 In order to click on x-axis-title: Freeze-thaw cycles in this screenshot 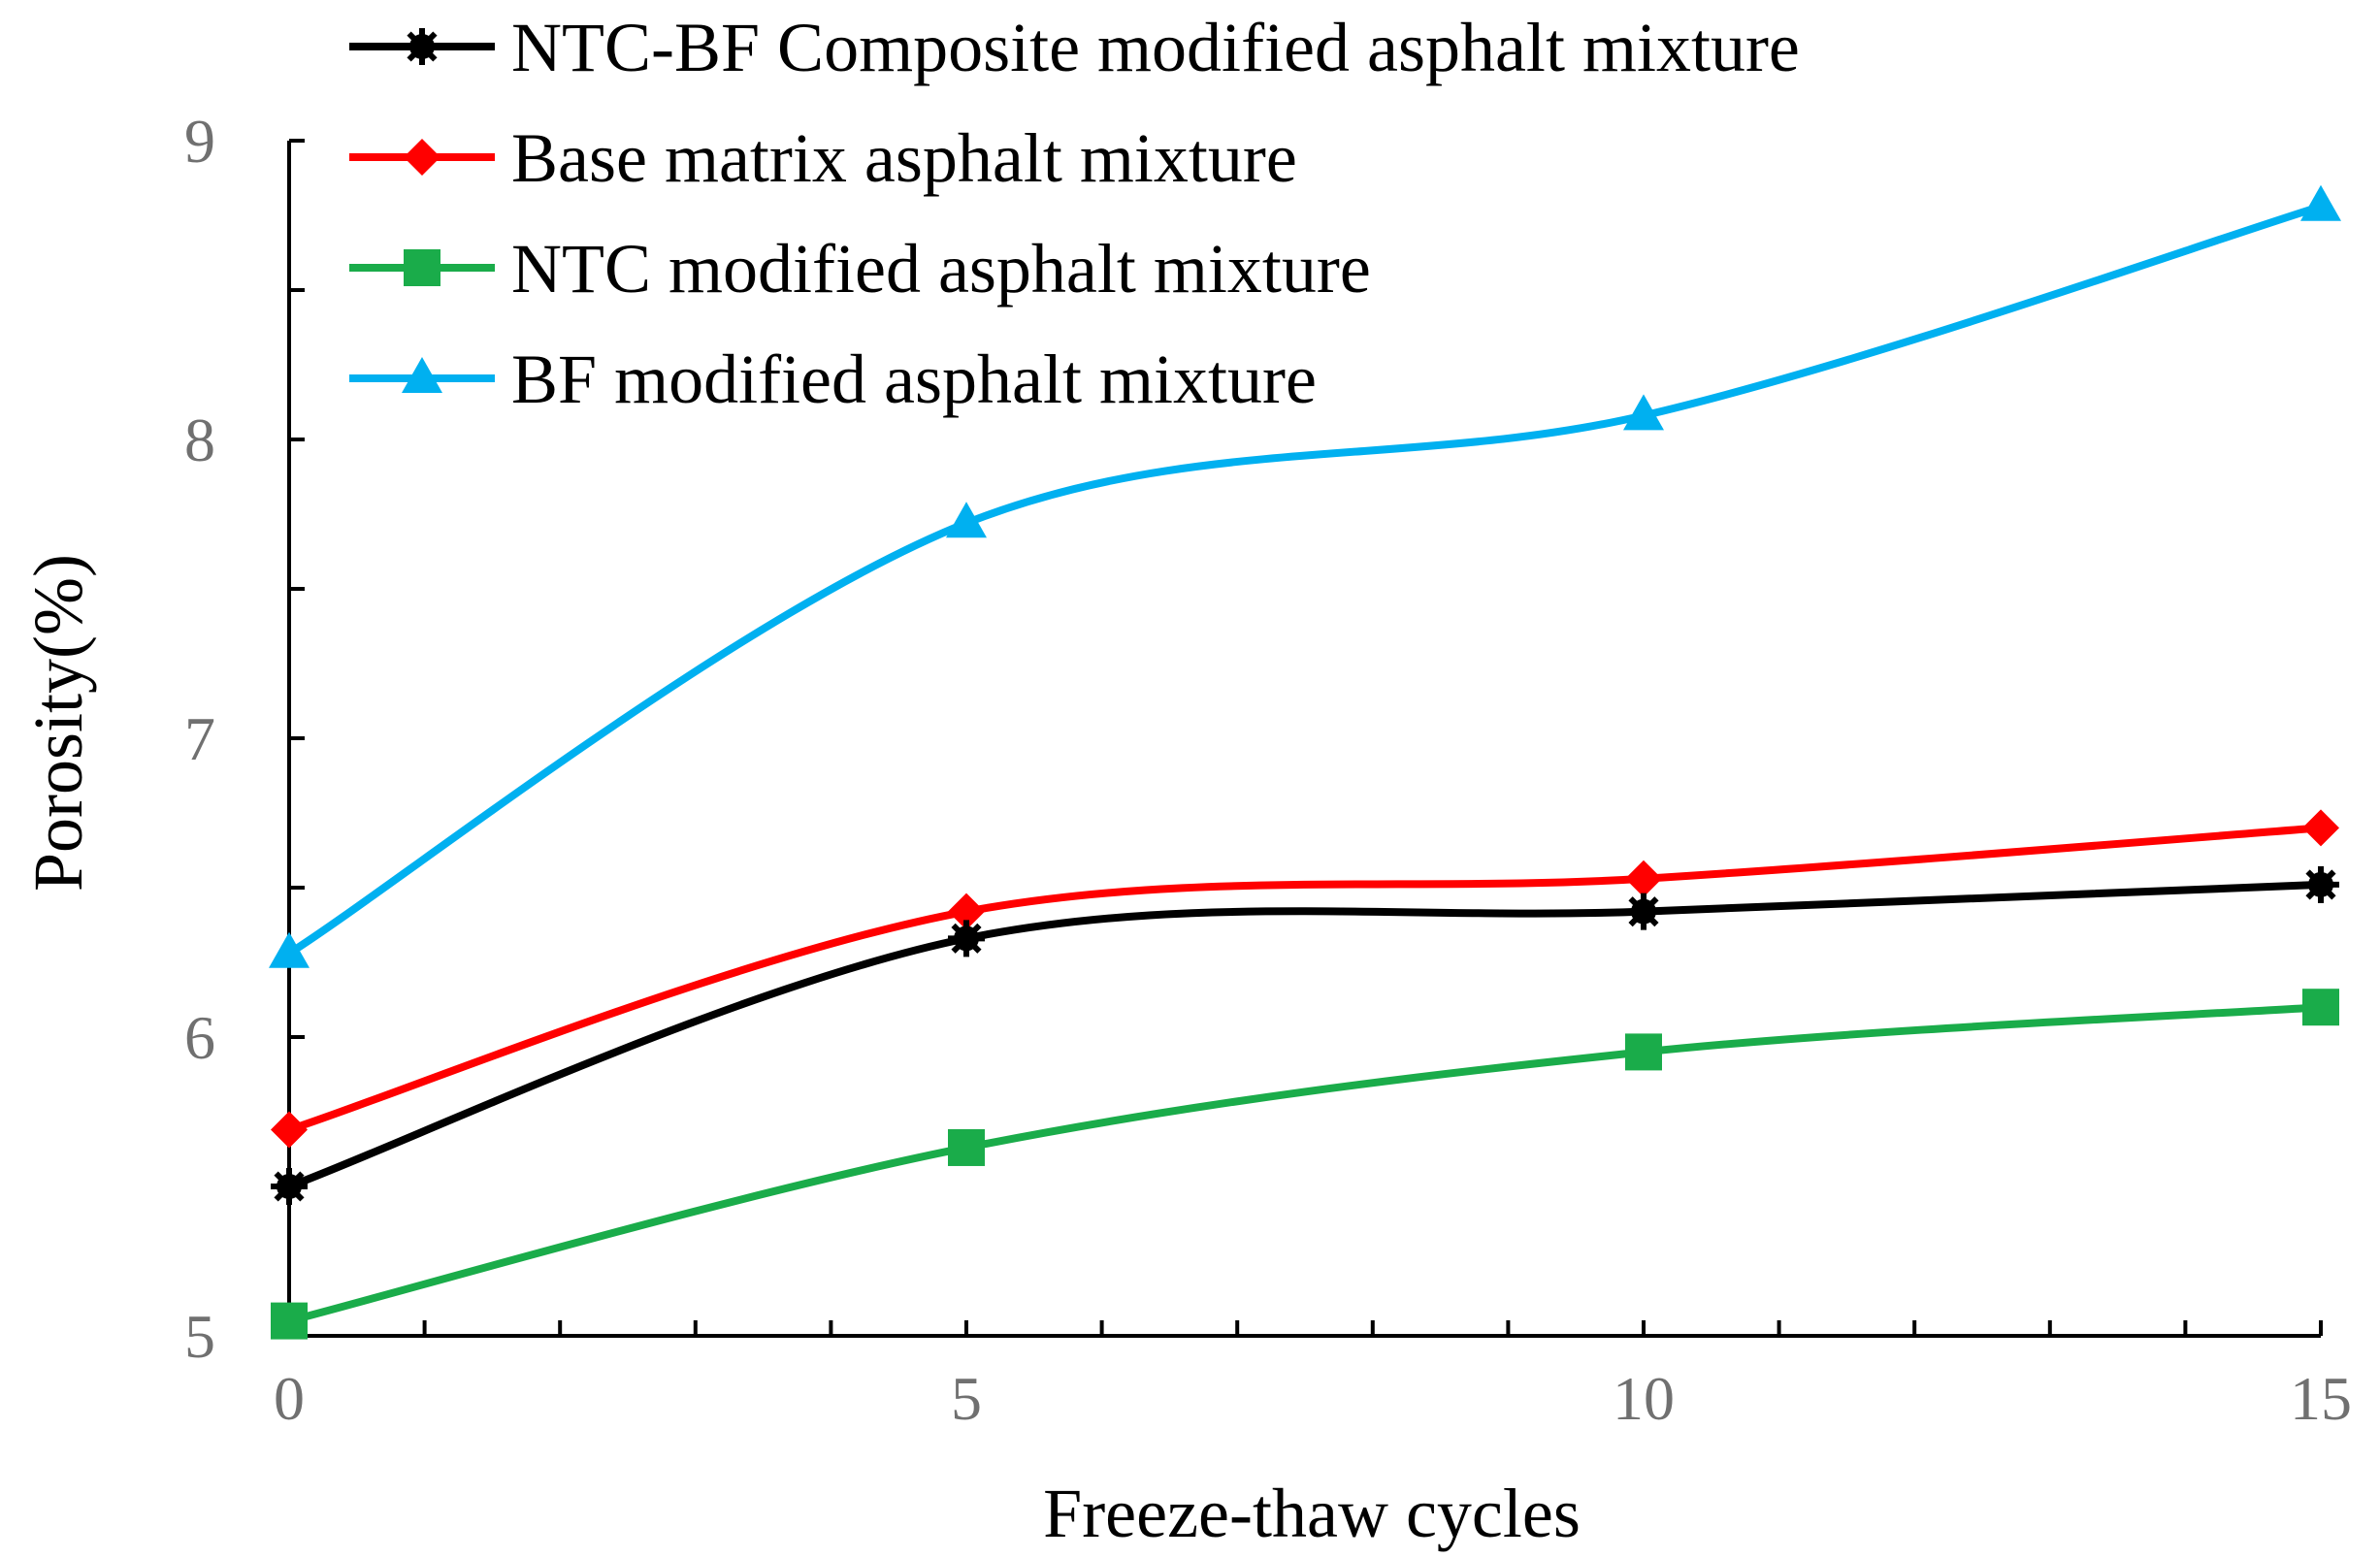, I will do `click(1312, 1514)`.